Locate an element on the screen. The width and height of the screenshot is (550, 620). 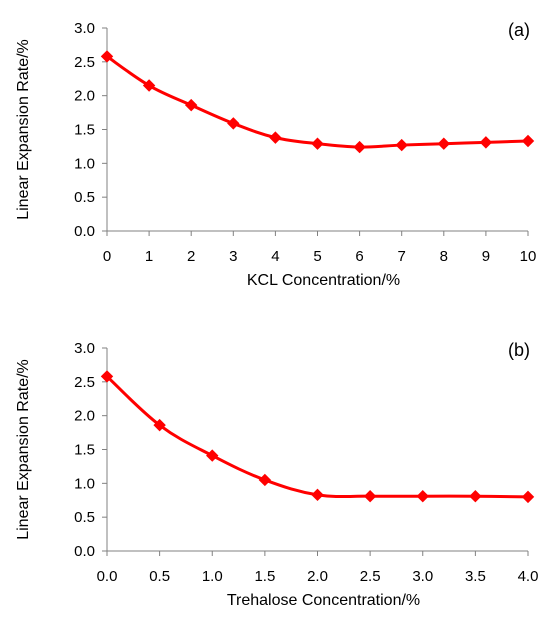
x-tick-label: 10 is located at coordinates (528, 256).